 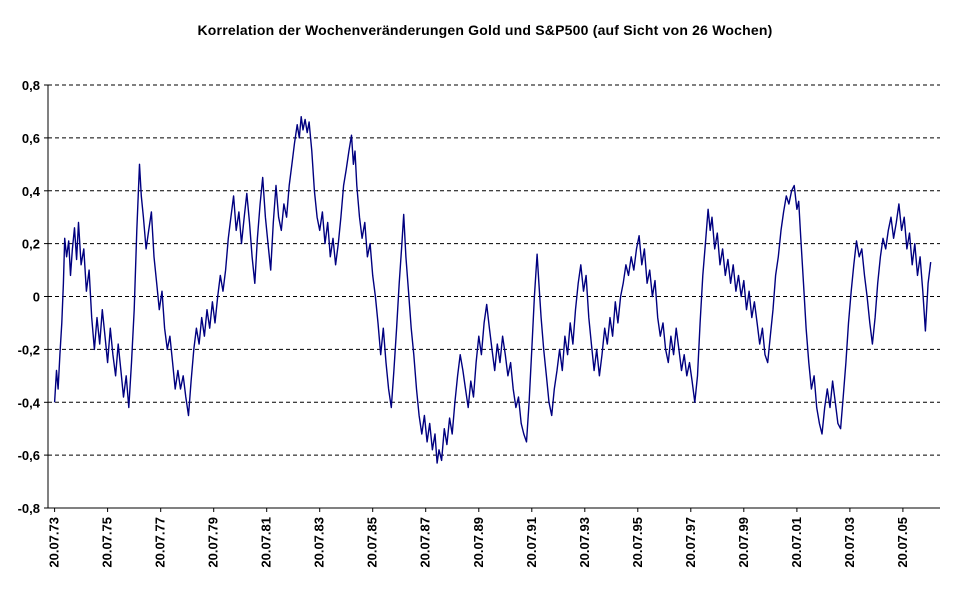 I want to click on y-axis-label: -0,6, so click(x=29, y=455).